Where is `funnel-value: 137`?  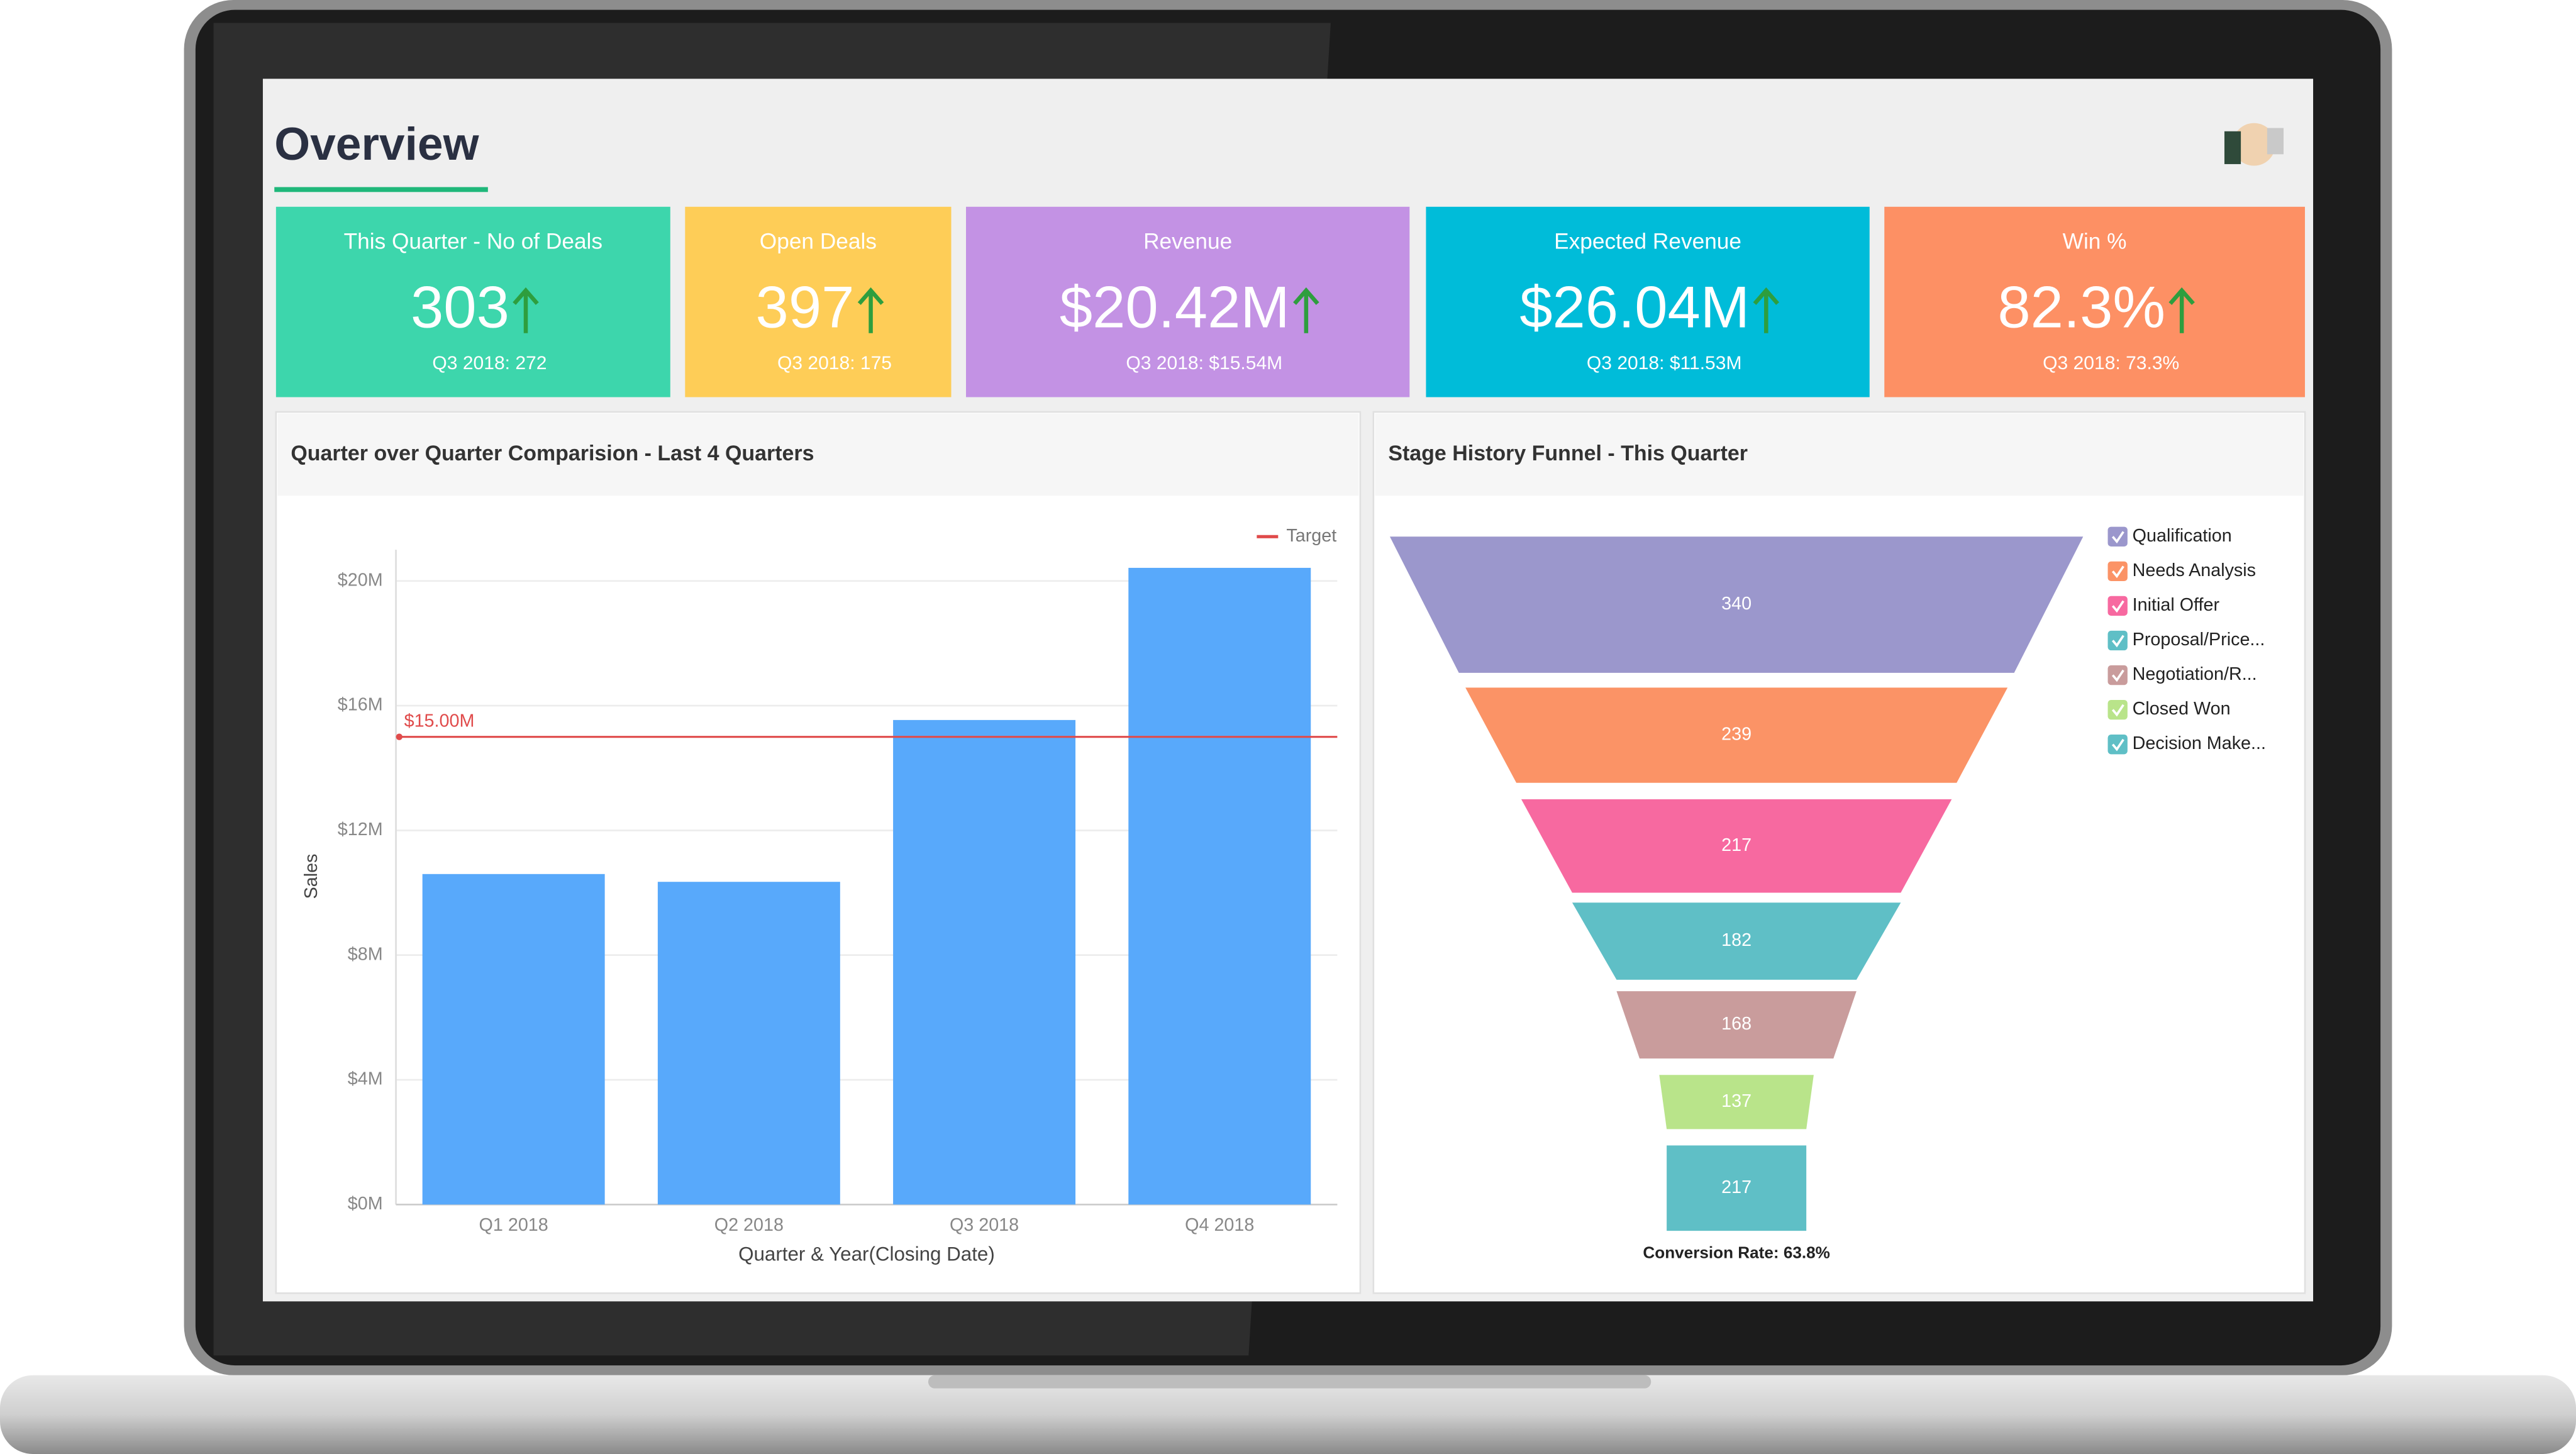 funnel-value: 137 is located at coordinates (1736, 1101).